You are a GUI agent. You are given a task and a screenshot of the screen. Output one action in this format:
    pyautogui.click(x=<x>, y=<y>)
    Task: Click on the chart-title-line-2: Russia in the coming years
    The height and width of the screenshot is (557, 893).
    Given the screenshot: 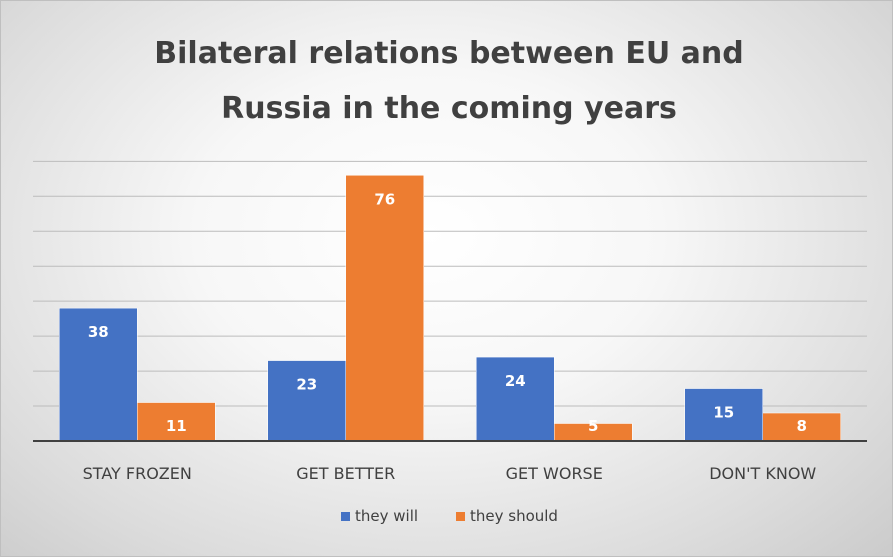 What is the action you would take?
    pyautogui.click(x=449, y=108)
    